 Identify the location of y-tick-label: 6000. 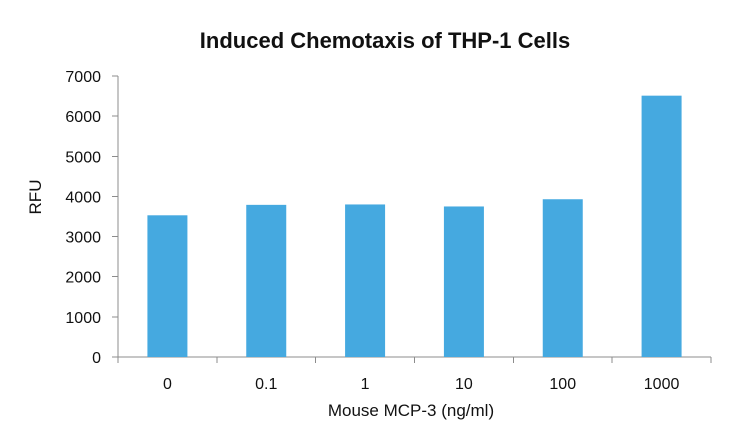
(83, 117).